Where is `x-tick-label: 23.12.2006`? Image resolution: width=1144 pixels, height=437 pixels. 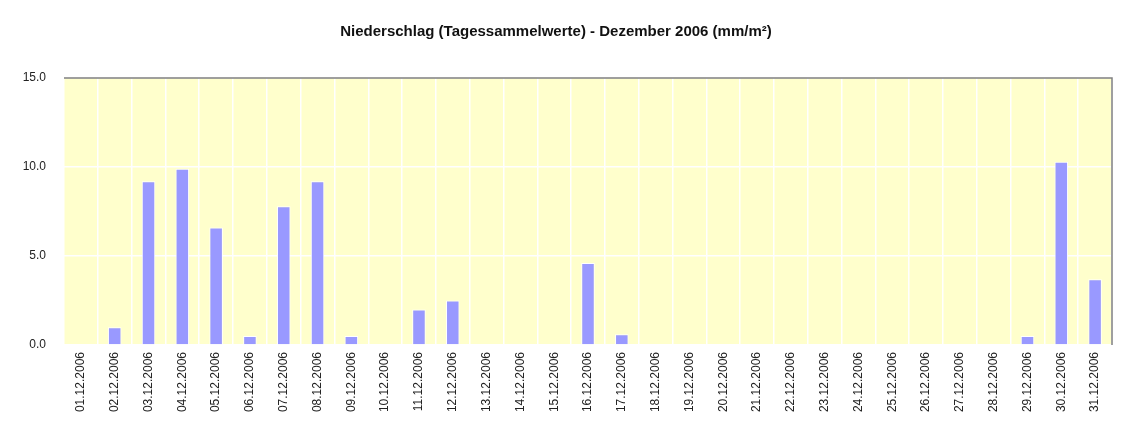
x-tick-label: 23.12.2006 is located at coordinates (823, 382).